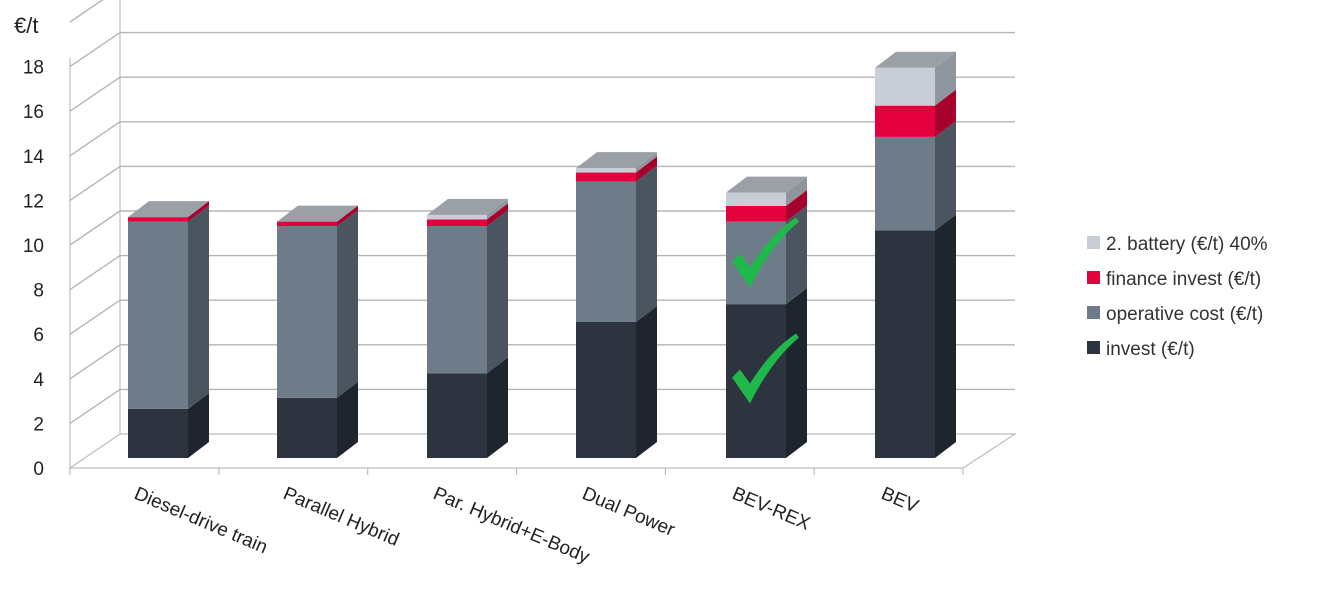 The height and width of the screenshot is (608, 1337). Describe the element at coordinates (511, 525) in the screenshot. I see `category-label: Par. Hybrid+E-Body` at that location.